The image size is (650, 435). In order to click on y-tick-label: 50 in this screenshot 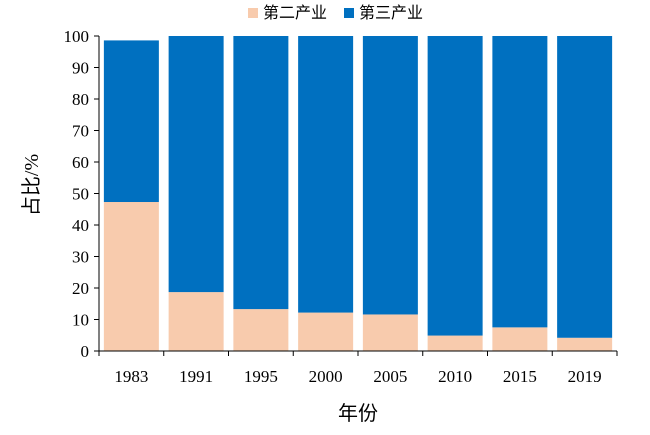, I will do `click(80, 194)`.